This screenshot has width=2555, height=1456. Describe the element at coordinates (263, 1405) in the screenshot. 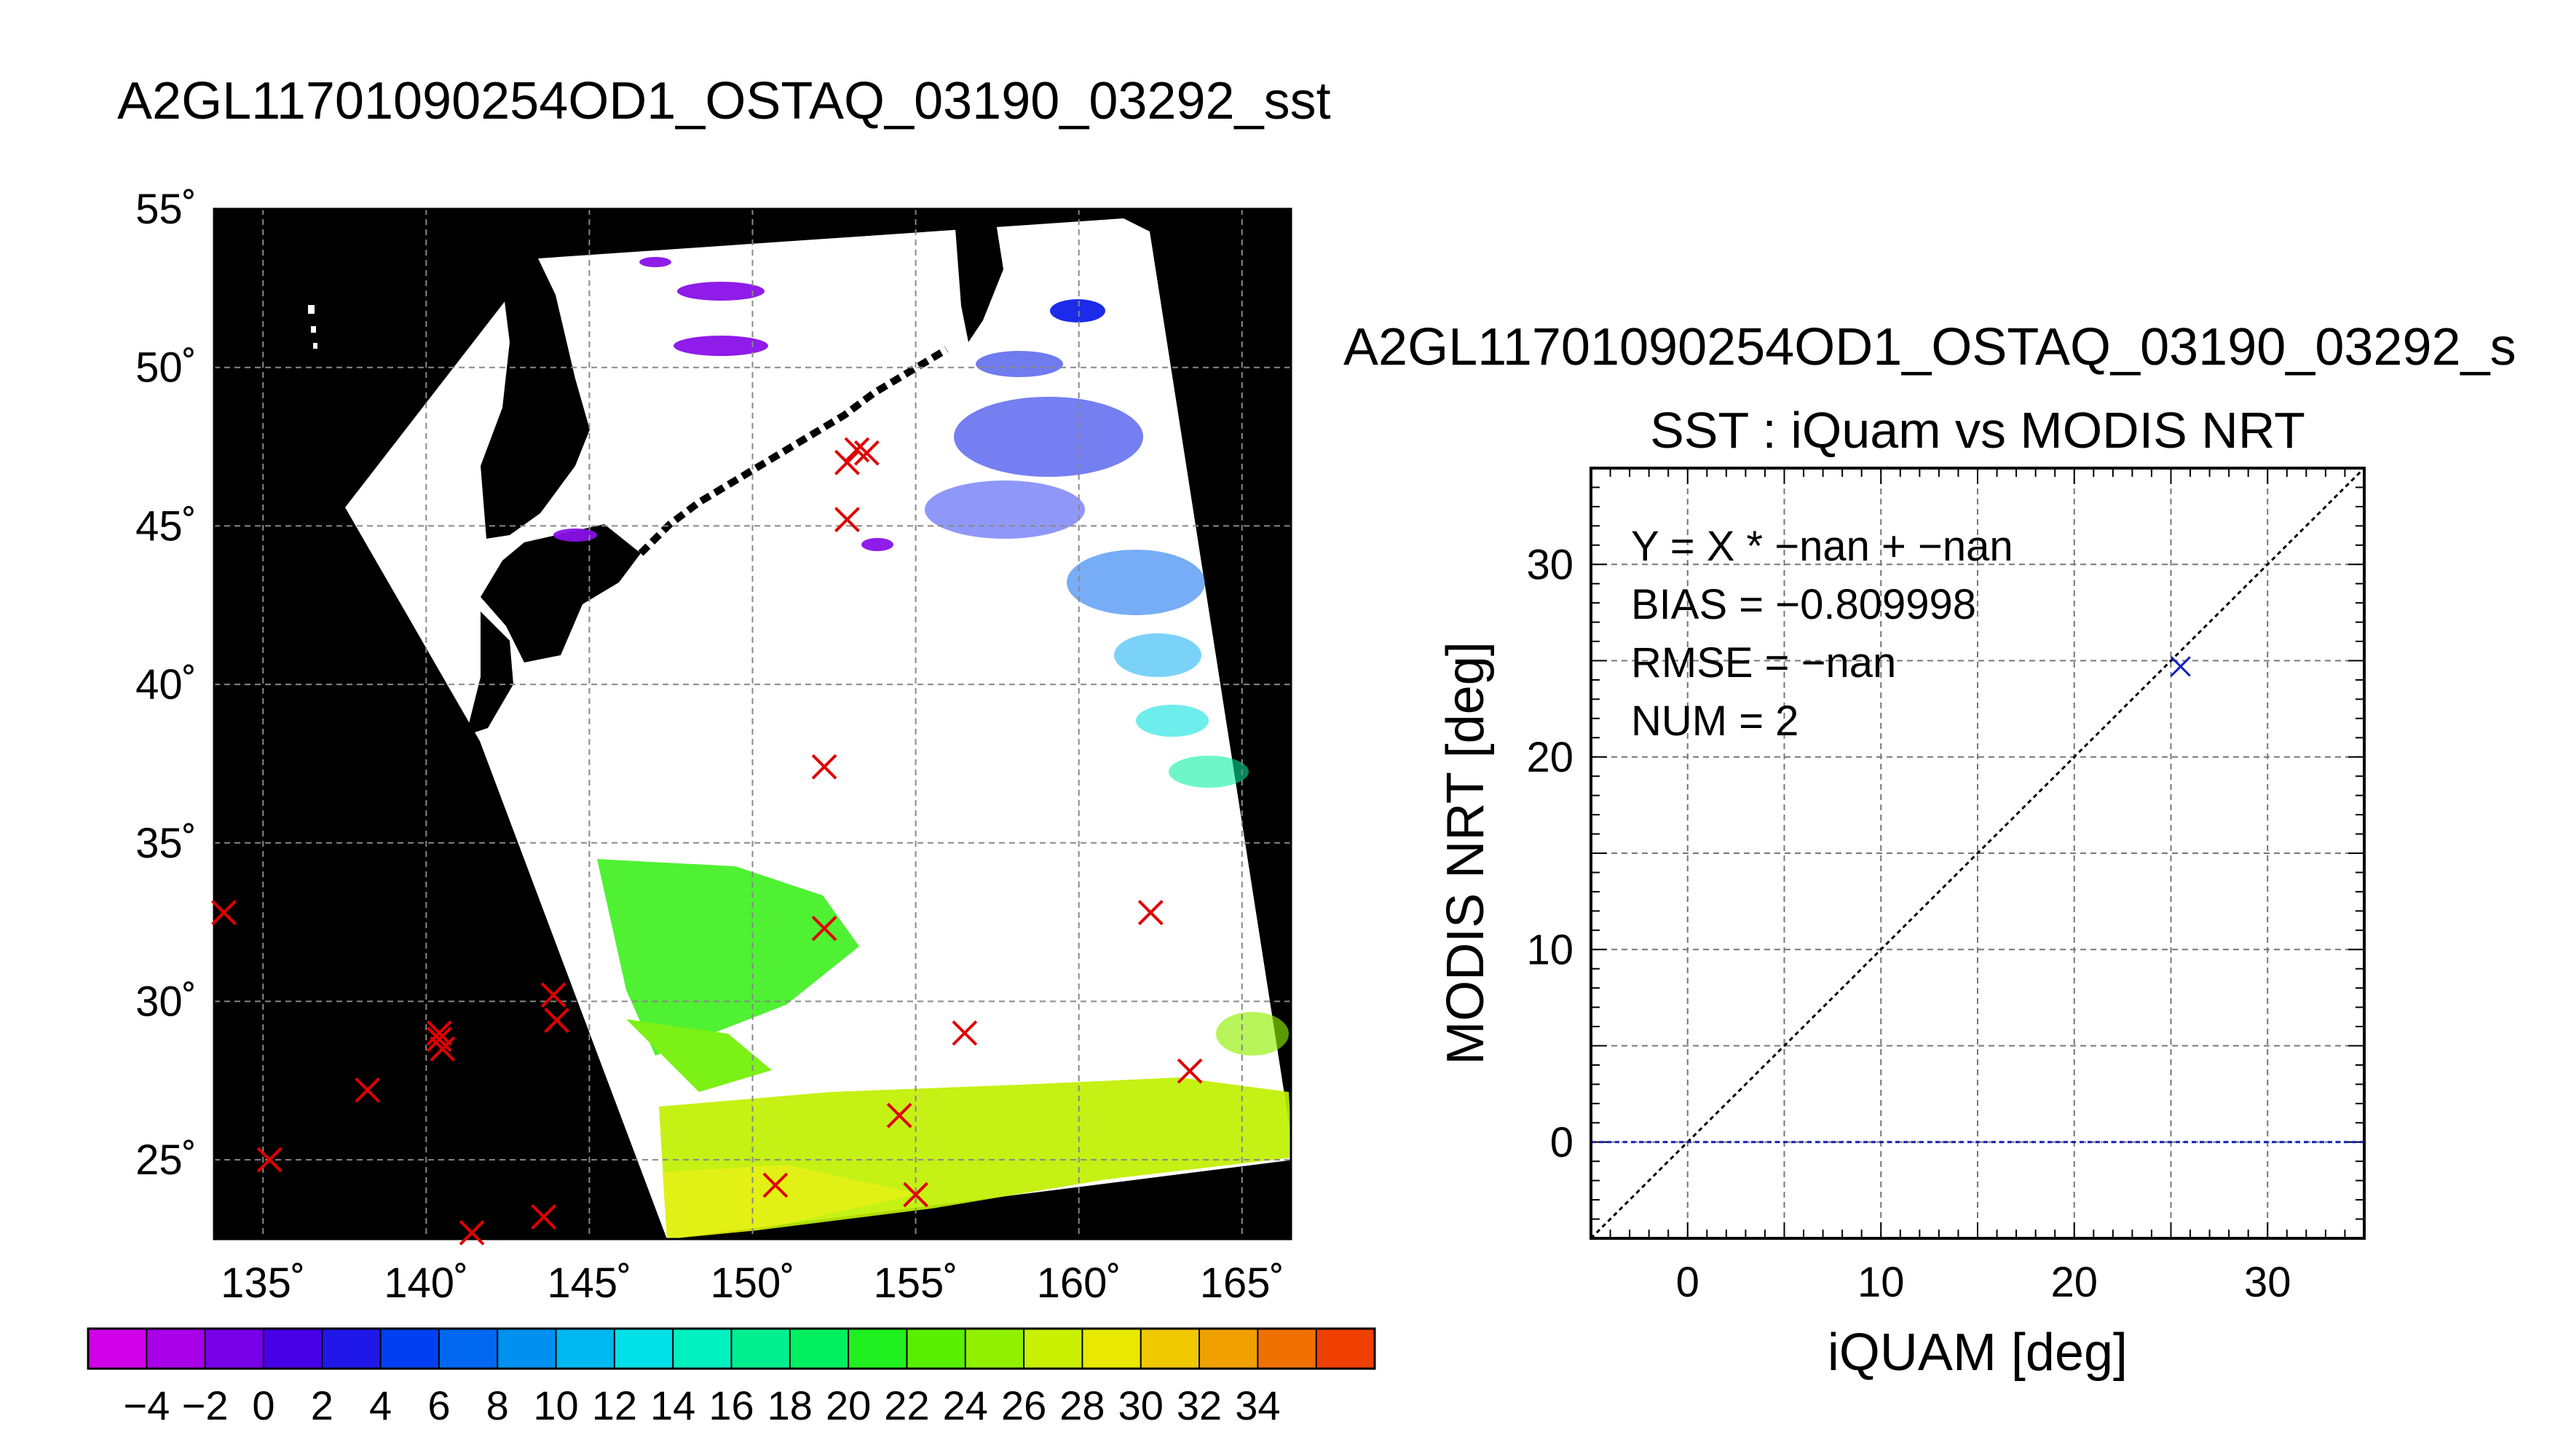

I see `colorbar-tick-label: 0` at that location.